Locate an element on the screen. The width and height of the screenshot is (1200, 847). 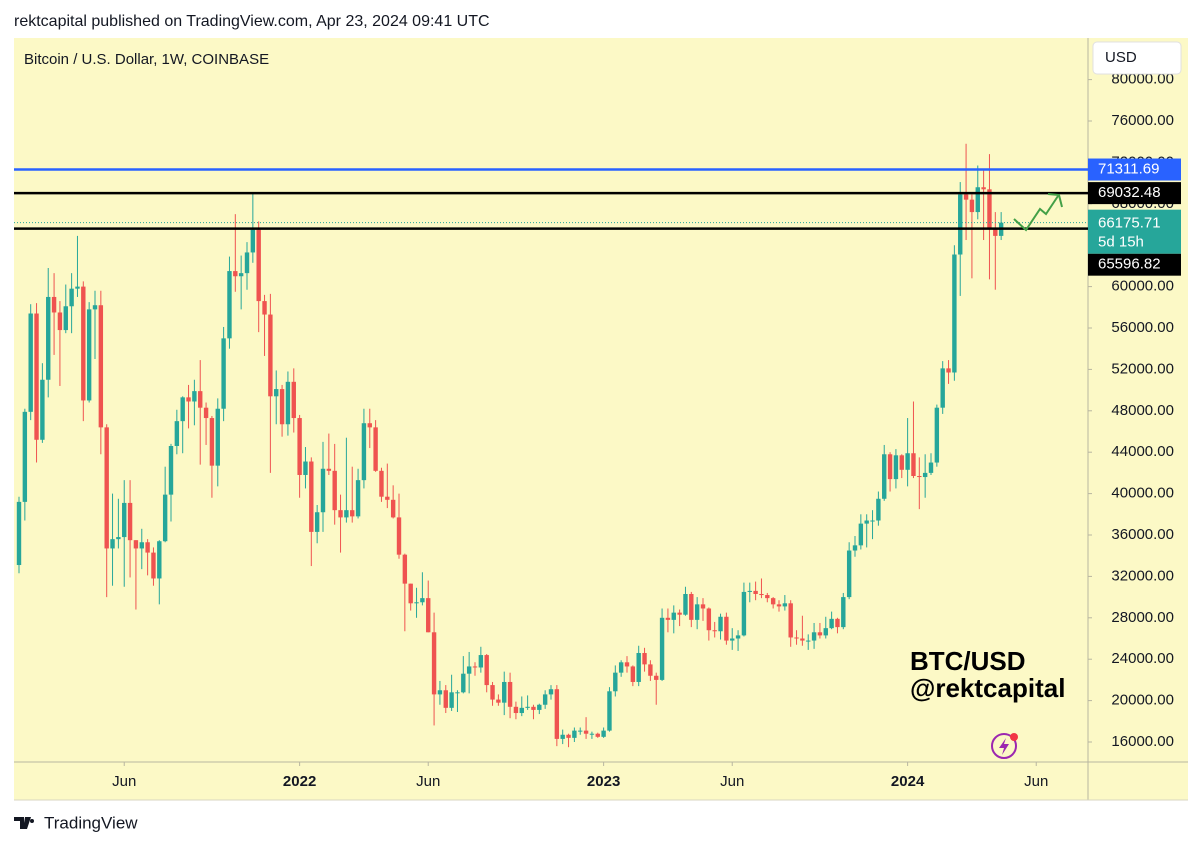
x-tick-label: 2024 is located at coordinates (908, 781).